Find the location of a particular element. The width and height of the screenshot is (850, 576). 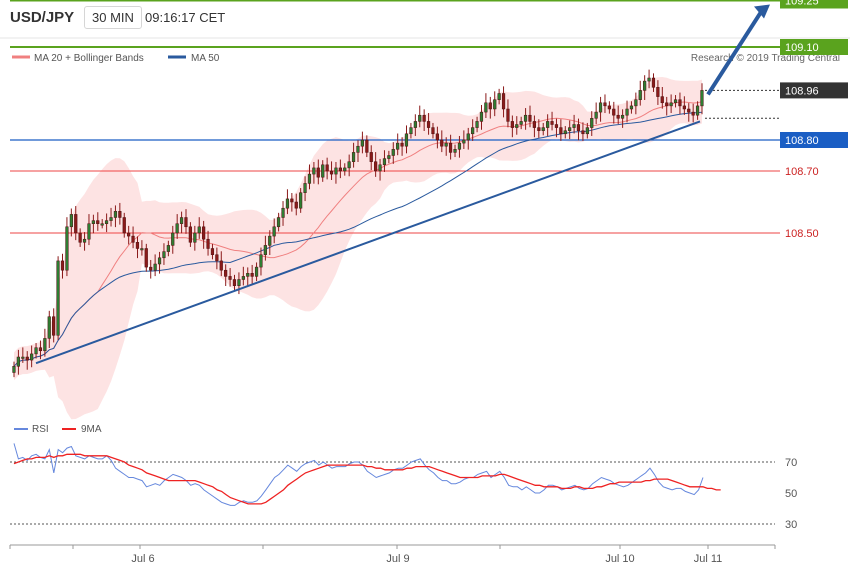

rsi-legend-label: RSI is located at coordinates (40, 429).